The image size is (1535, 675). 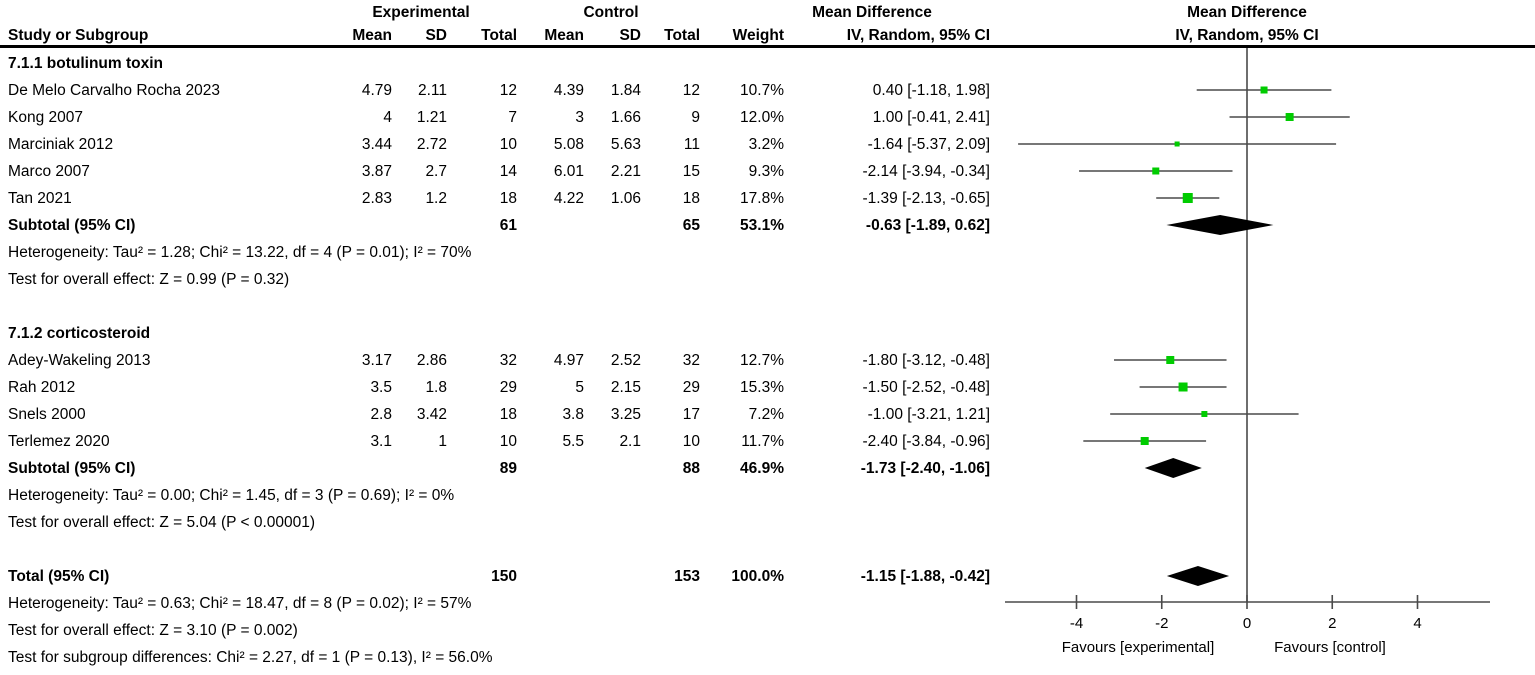 What do you see at coordinates (691, 441) in the screenshot?
I see `ctl-total: 10` at bounding box center [691, 441].